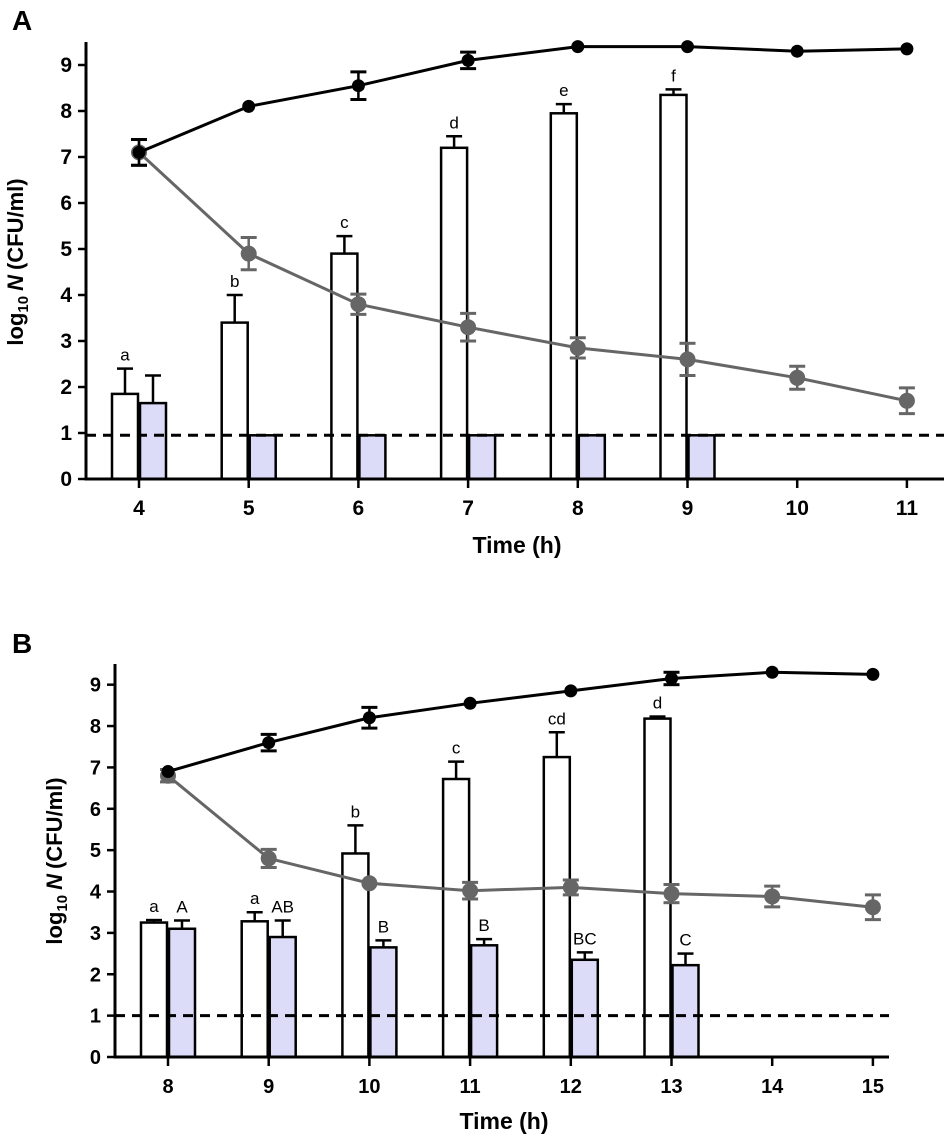  What do you see at coordinates (772, 1087) in the screenshot?
I see `x-tick-label: 14` at bounding box center [772, 1087].